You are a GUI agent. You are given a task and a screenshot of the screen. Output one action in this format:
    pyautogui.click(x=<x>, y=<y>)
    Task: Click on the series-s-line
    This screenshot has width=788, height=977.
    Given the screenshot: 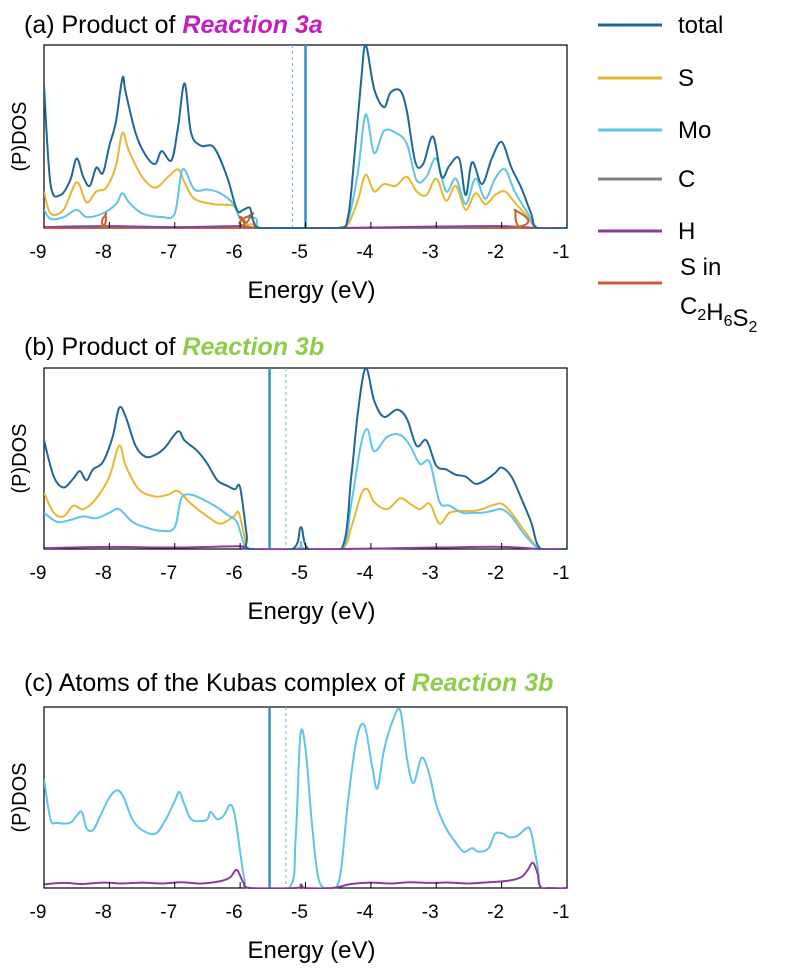 What is the action you would take?
    pyautogui.click(x=305, y=497)
    